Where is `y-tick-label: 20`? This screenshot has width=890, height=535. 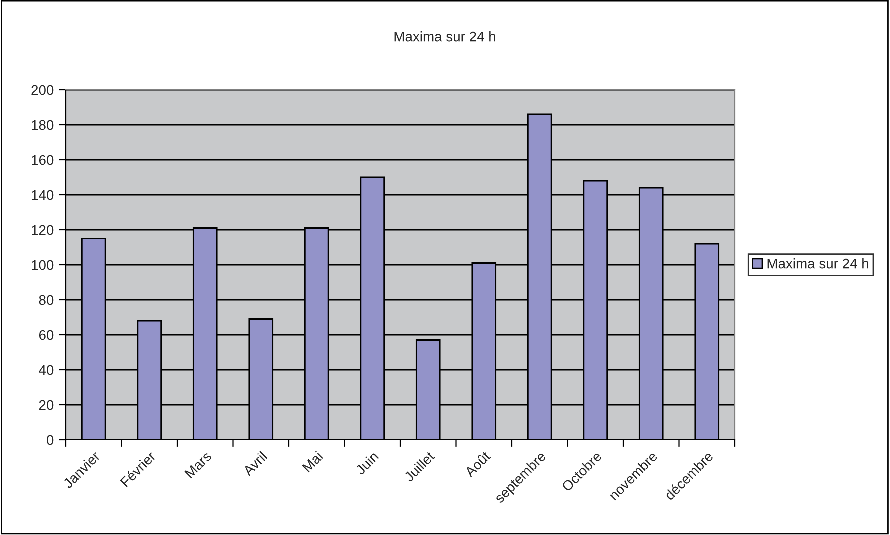
y-tick-label: 20 is located at coordinates (46, 405).